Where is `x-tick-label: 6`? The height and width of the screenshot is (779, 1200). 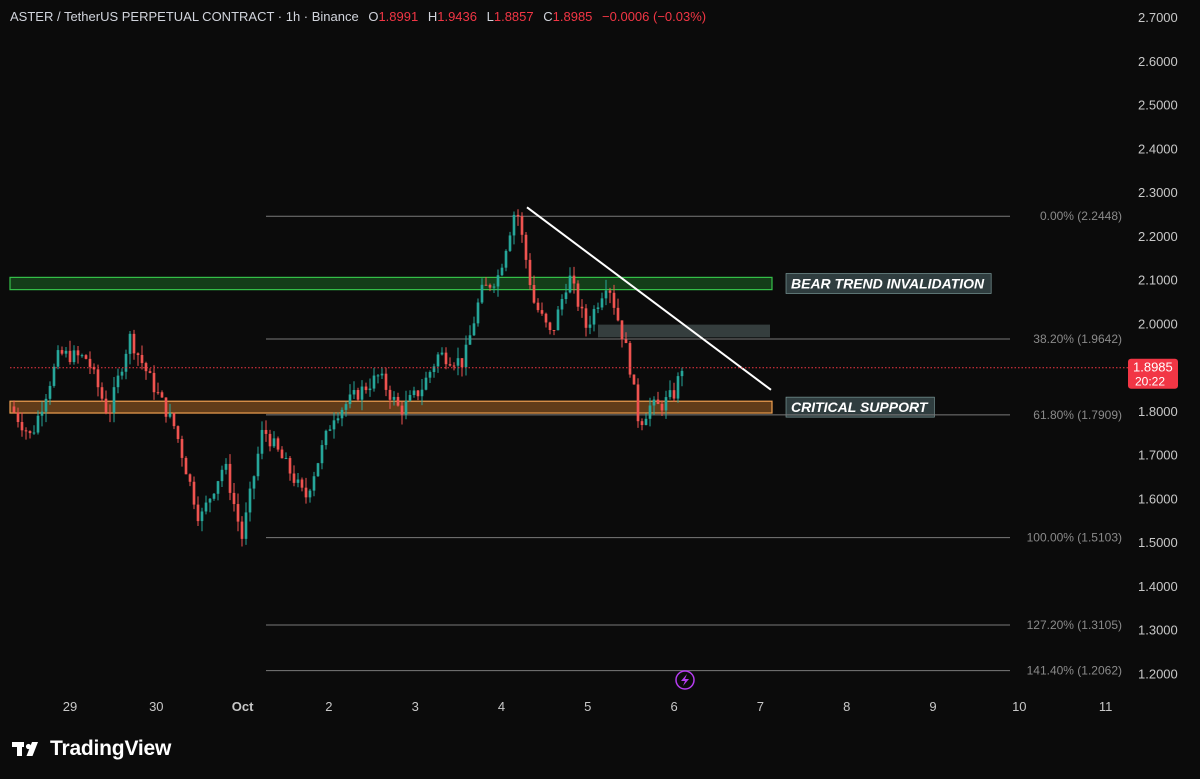 x-tick-label: 6 is located at coordinates (673, 706).